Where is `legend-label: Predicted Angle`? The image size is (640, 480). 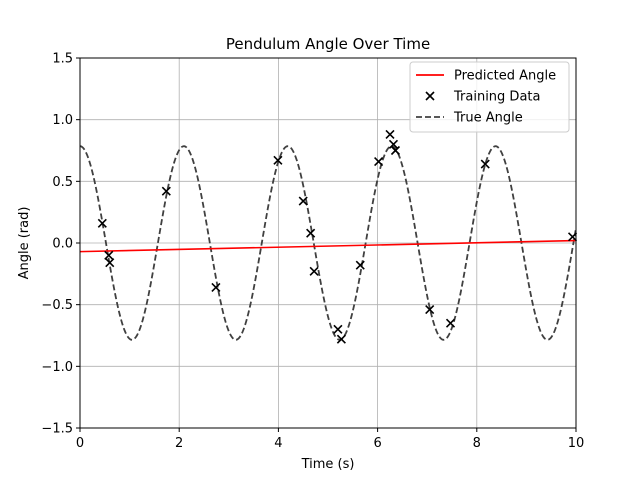
legend-label: Predicted Angle is located at coordinates (505, 76).